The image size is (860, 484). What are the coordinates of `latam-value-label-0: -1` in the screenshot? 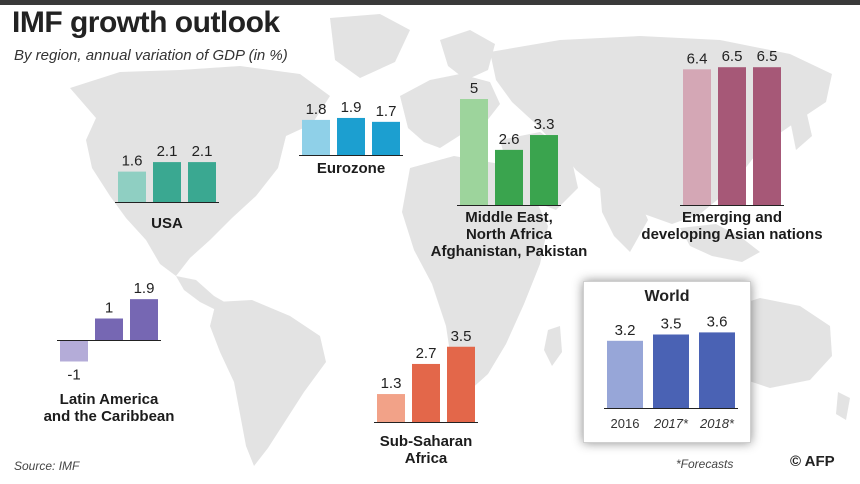 It's located at (73, 375).